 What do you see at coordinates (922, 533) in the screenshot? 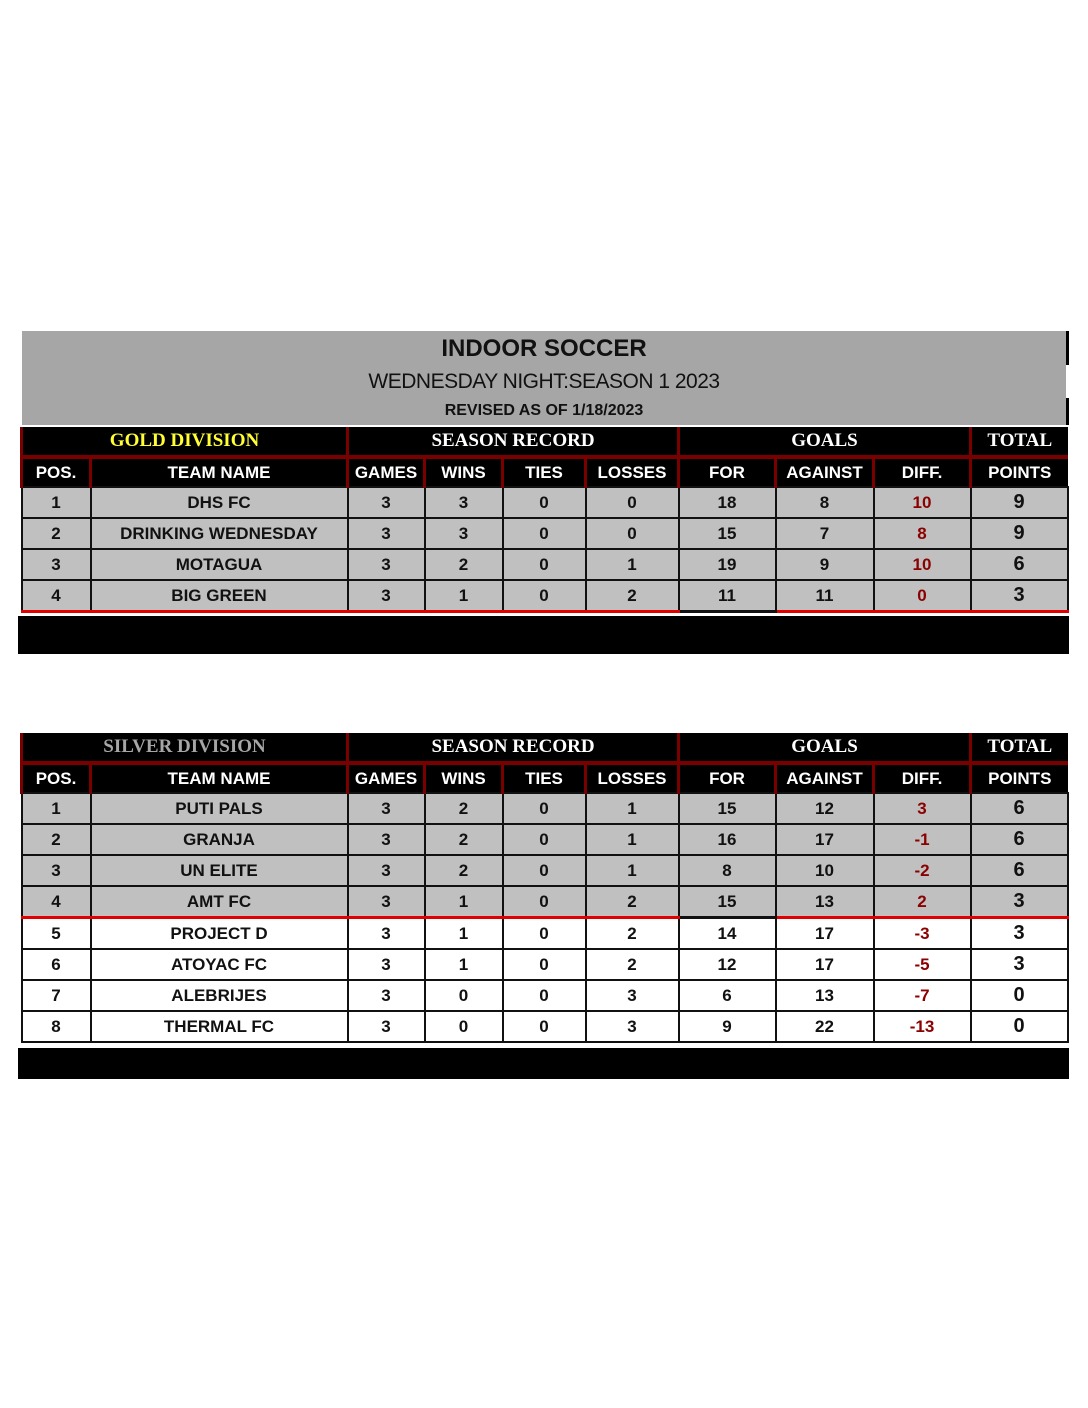
I see `cell-diff: 8` at bounding box center [922, 533].